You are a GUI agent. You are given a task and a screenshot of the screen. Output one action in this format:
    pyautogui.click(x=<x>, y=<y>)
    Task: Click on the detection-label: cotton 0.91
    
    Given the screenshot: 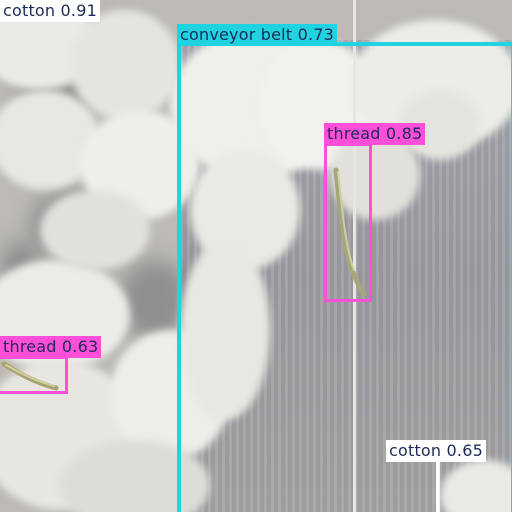 What is the action you would take?
    pyautogui.click(x=50, y=11)
    